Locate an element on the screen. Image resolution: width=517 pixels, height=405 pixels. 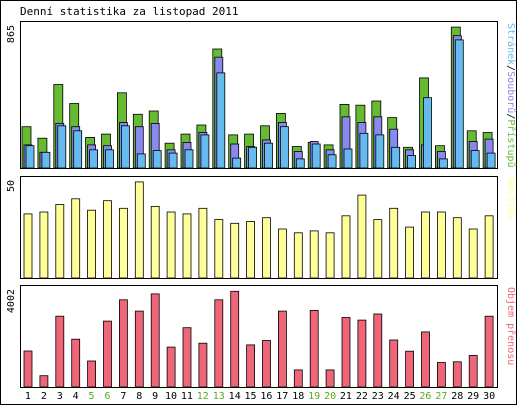
legend-middle: Návštěv is located at coordinates (511, 199).